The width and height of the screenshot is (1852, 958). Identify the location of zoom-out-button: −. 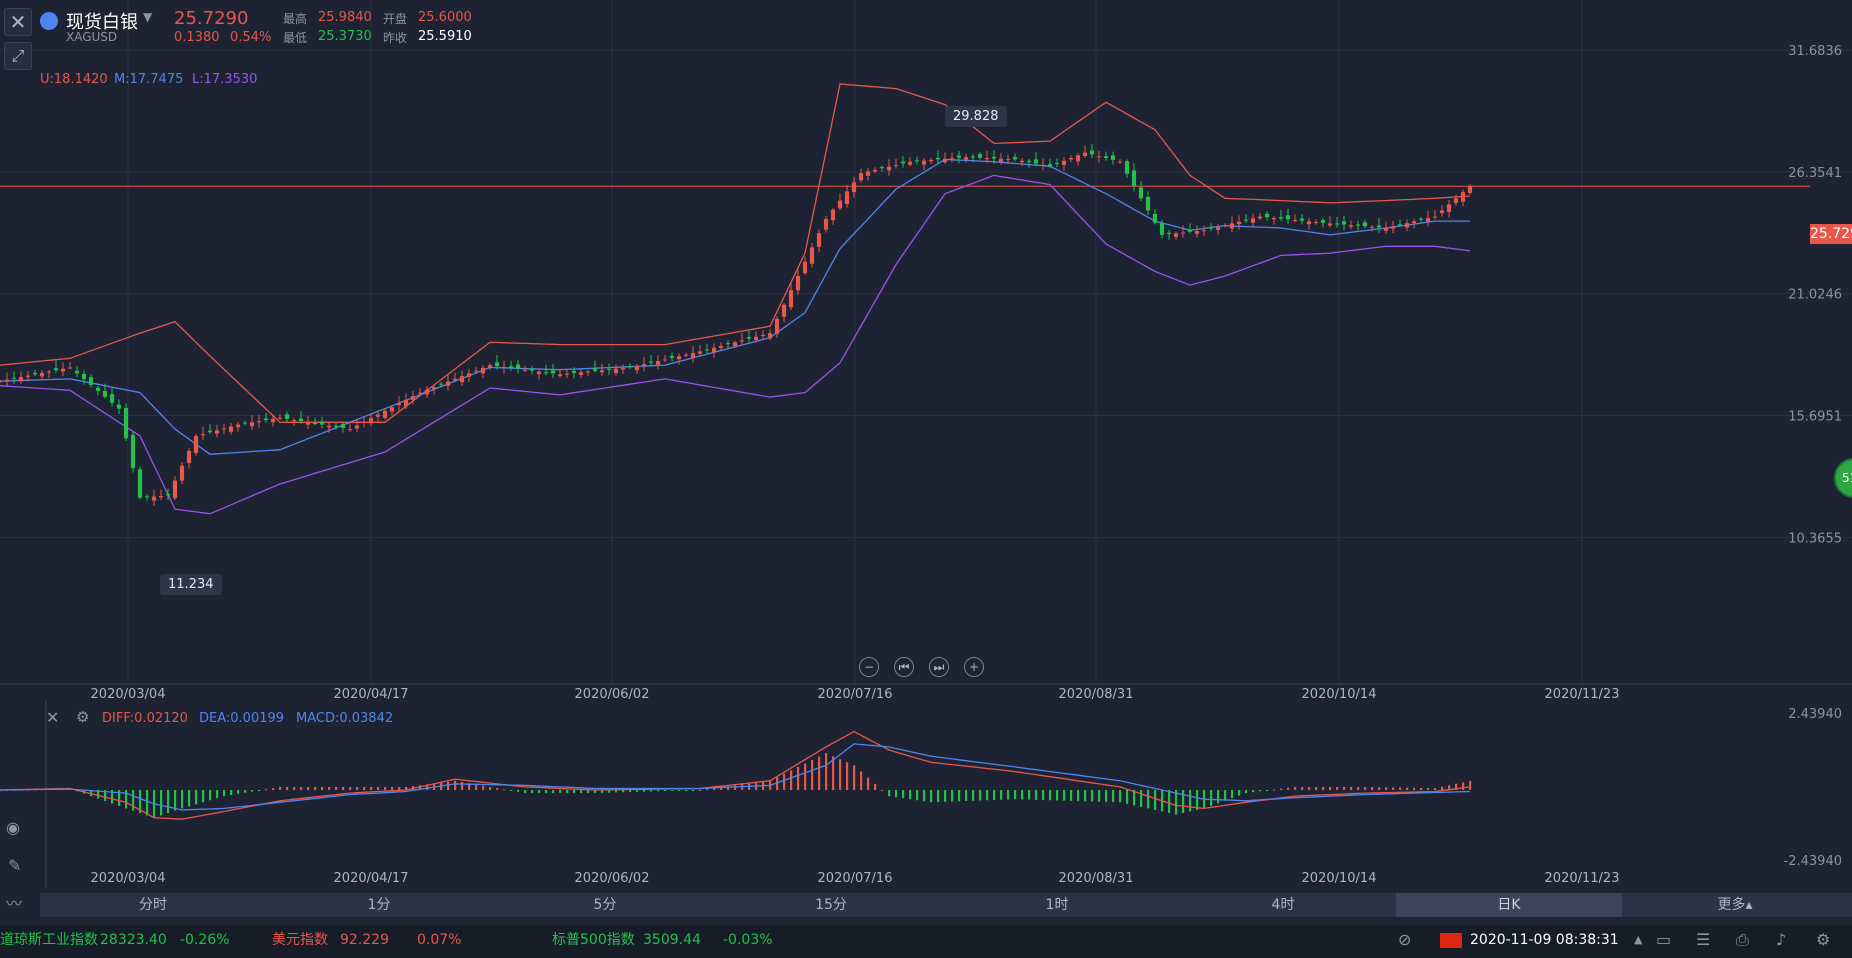
(869, 667).